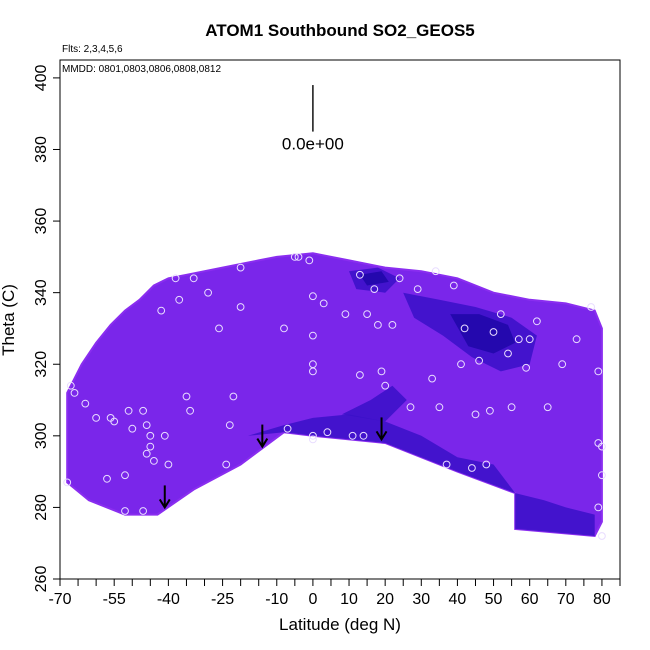 This screenshot has height=650, width=650. What do you see at coordinates (114, 599) in the screenshot?
I see `x-tick-label: -55` at bounding box center [114, 599].